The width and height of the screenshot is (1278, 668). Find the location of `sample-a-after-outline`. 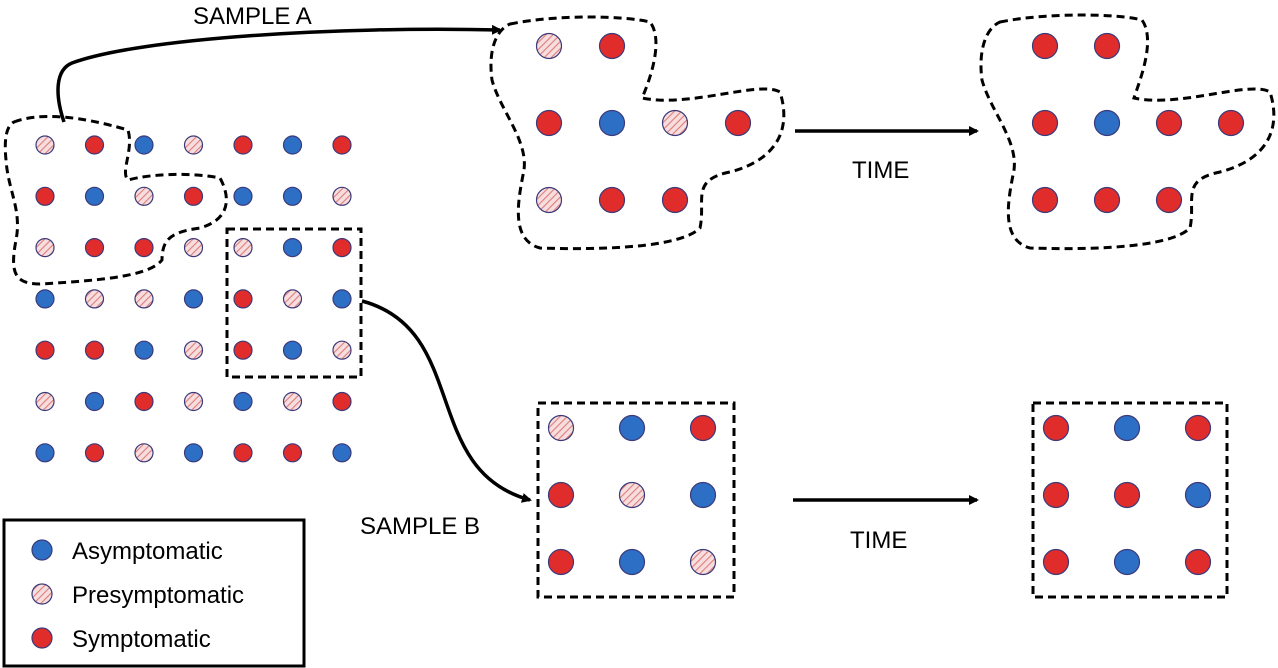

sample-a-after-outline is located at coordinates (1127, 132).